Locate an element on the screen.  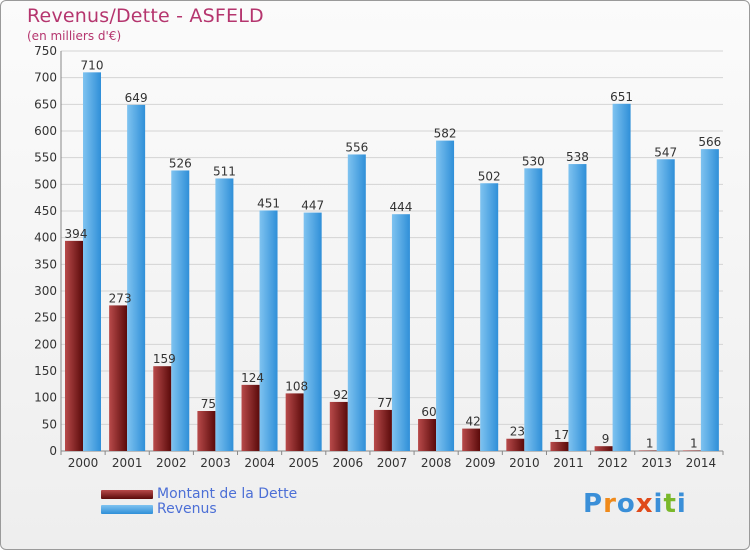
data-label-revenus: 651 is located at coordinates (621, 97).